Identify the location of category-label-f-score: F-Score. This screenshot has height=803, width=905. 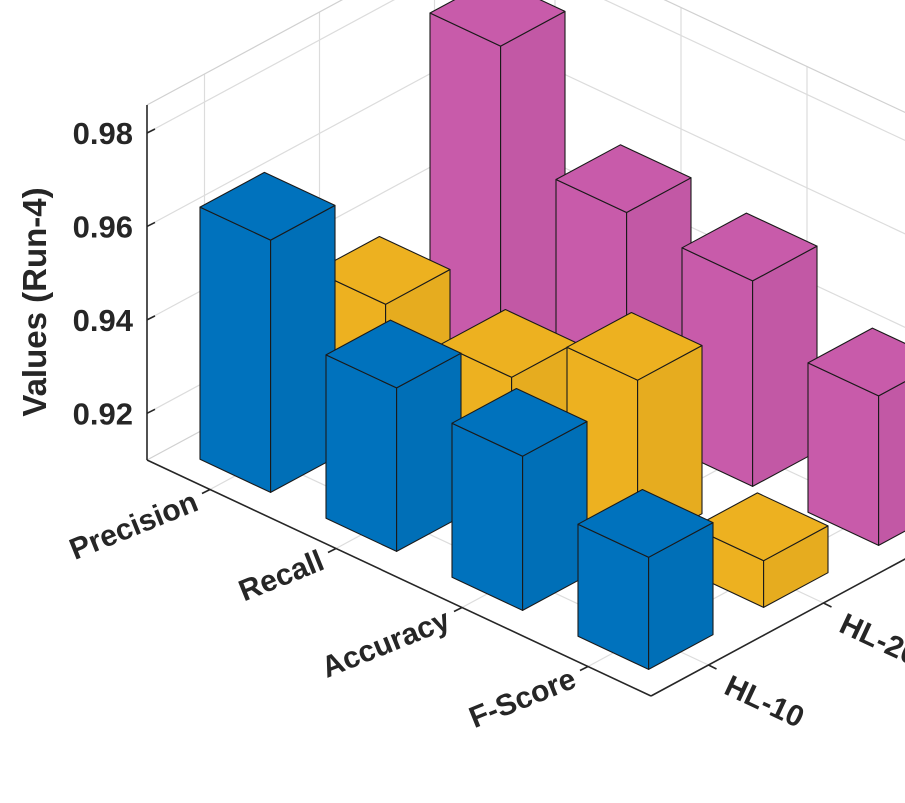
(523, 698).